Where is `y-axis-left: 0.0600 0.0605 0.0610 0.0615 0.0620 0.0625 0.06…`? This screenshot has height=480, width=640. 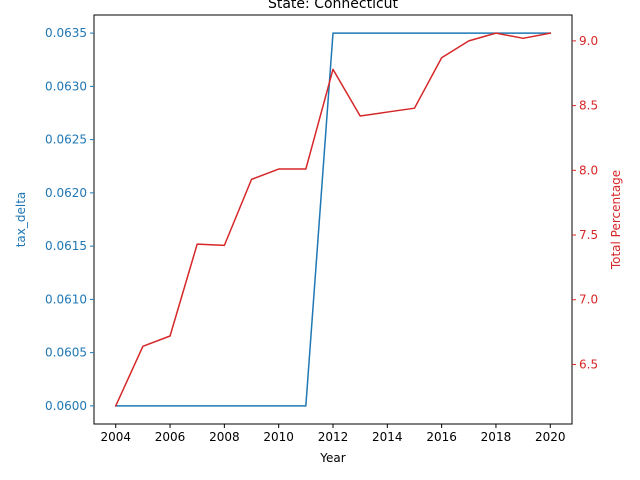
y-axis-left: 0.0600 0.0605 0.0610 0.0615 0.0620 0.0625 0.06… is located at coordinates (69, 219).